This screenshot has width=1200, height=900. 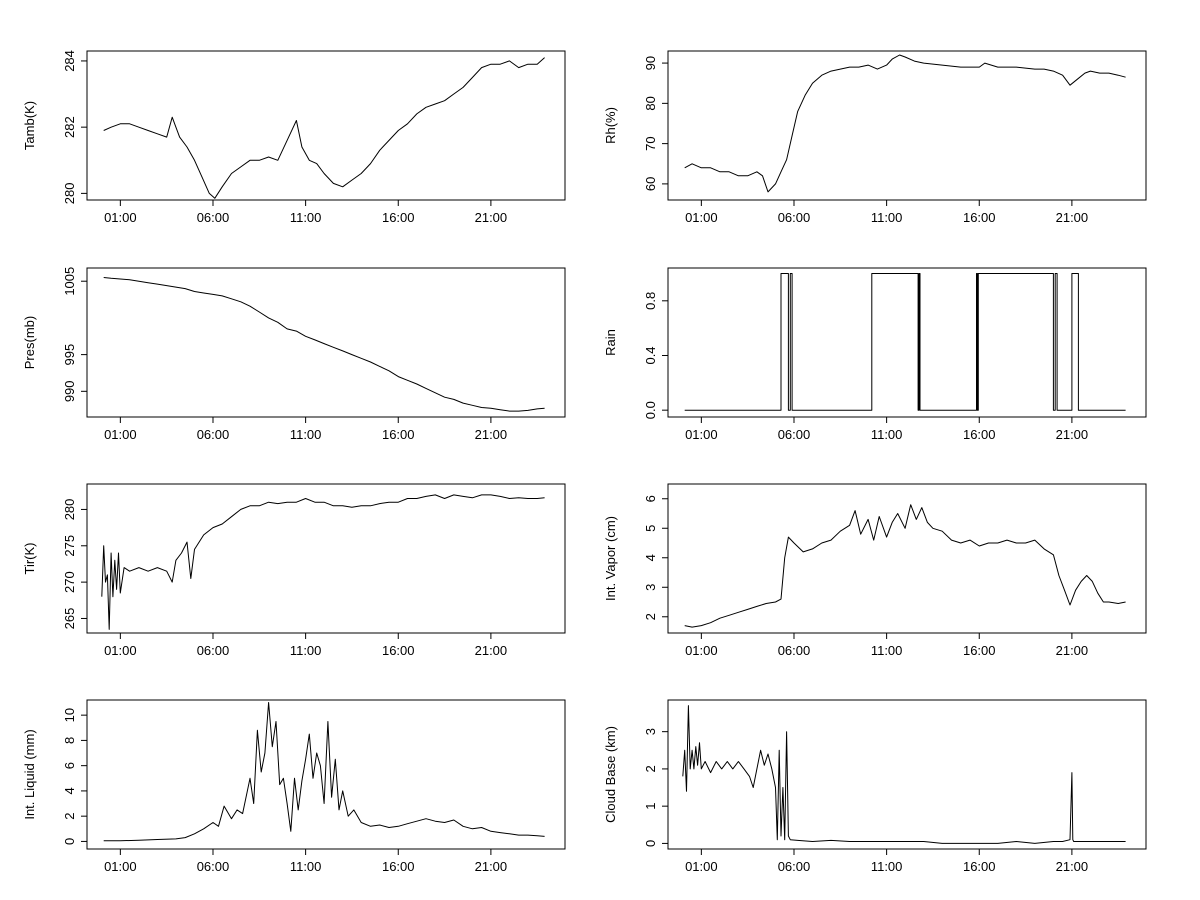 What do you see at coordinates (69, 355) in the screenshot?
I see `y-tick-label: 995` at bounding box center [69, 355].